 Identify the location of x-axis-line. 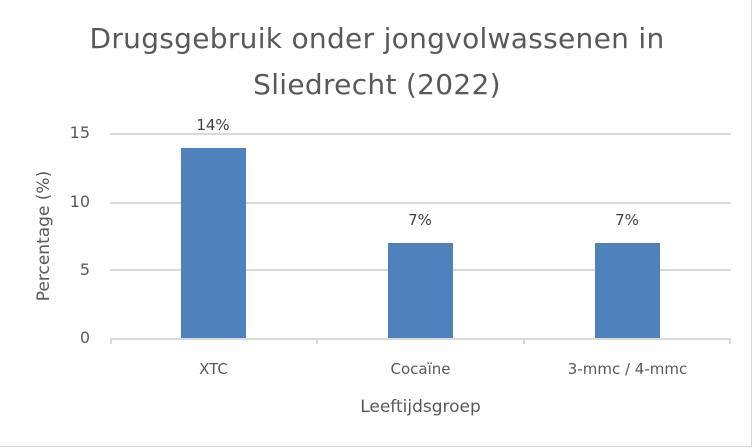
(420, 339).